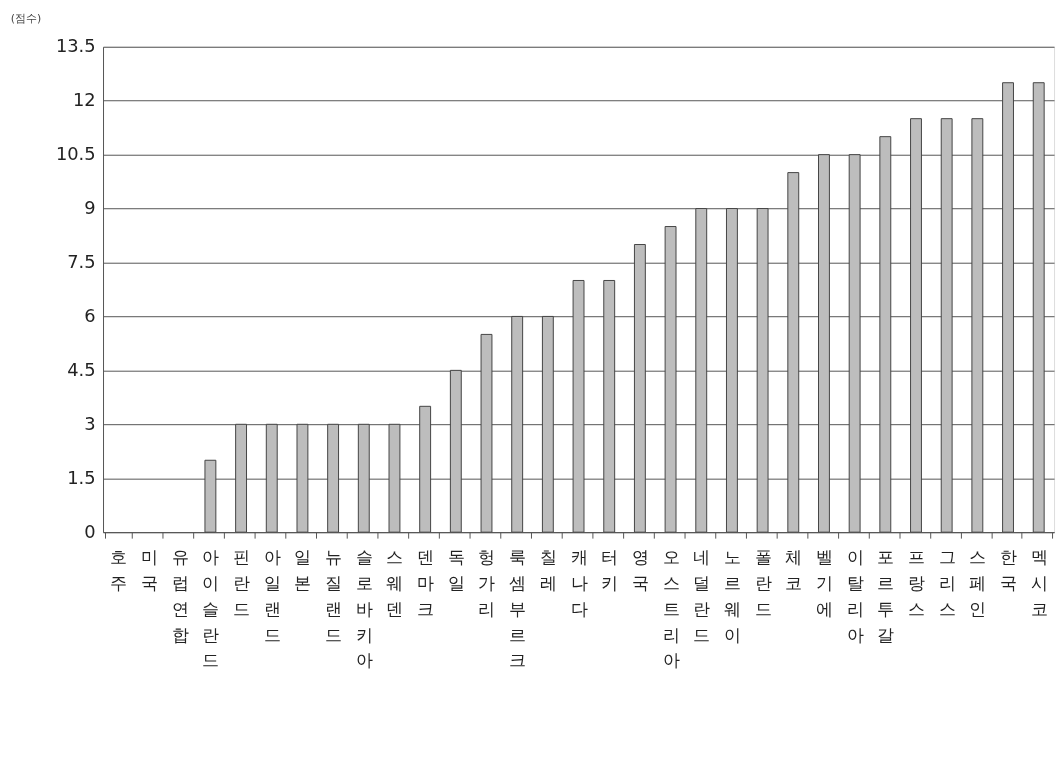 Image resolution: width=1059 pixels, height=767 pixels. What do you see at coordinates (242, 583) in the screenshot?
I see `x-tick-label: 핀란드` at bounding box center [242, 583].